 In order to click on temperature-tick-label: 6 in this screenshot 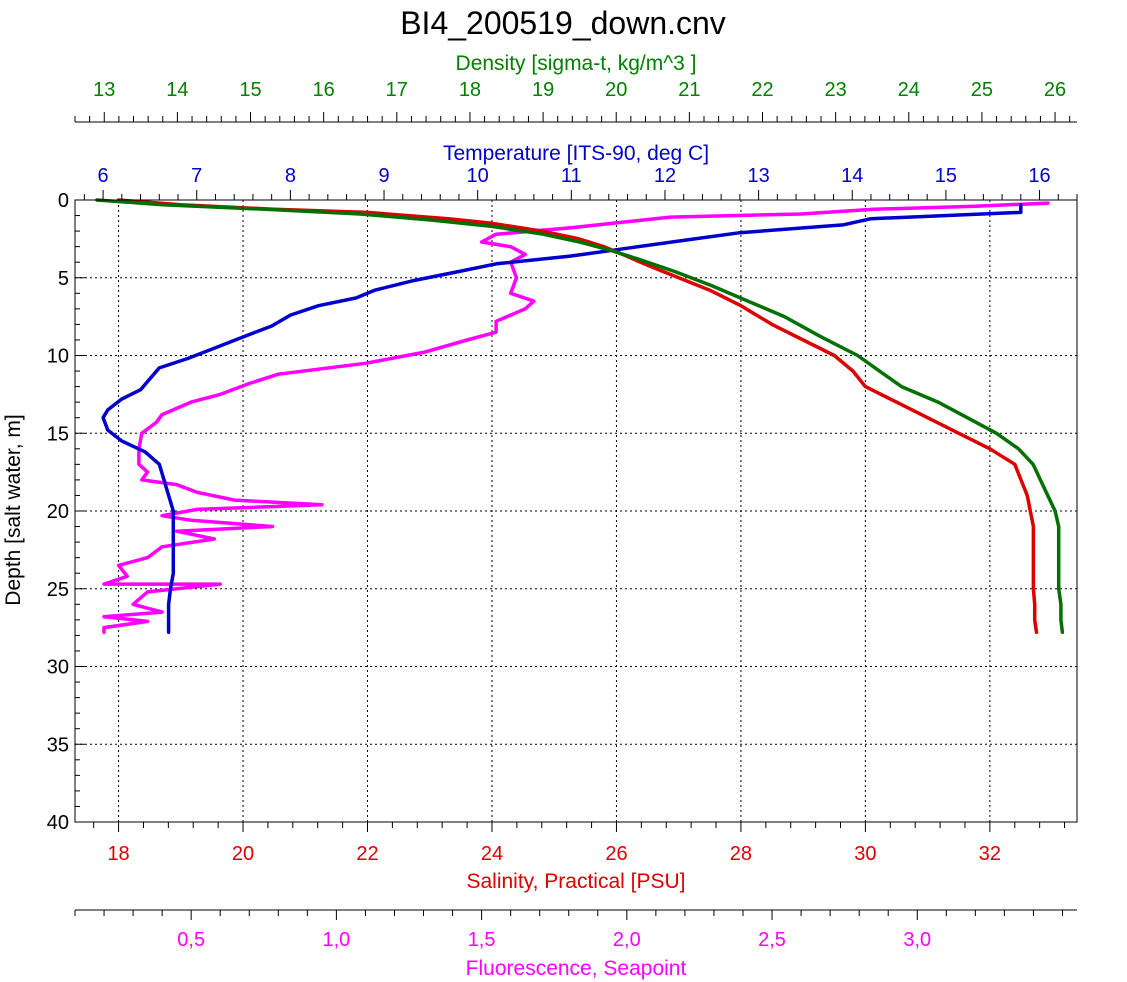, I will do `click(103, 176)`.